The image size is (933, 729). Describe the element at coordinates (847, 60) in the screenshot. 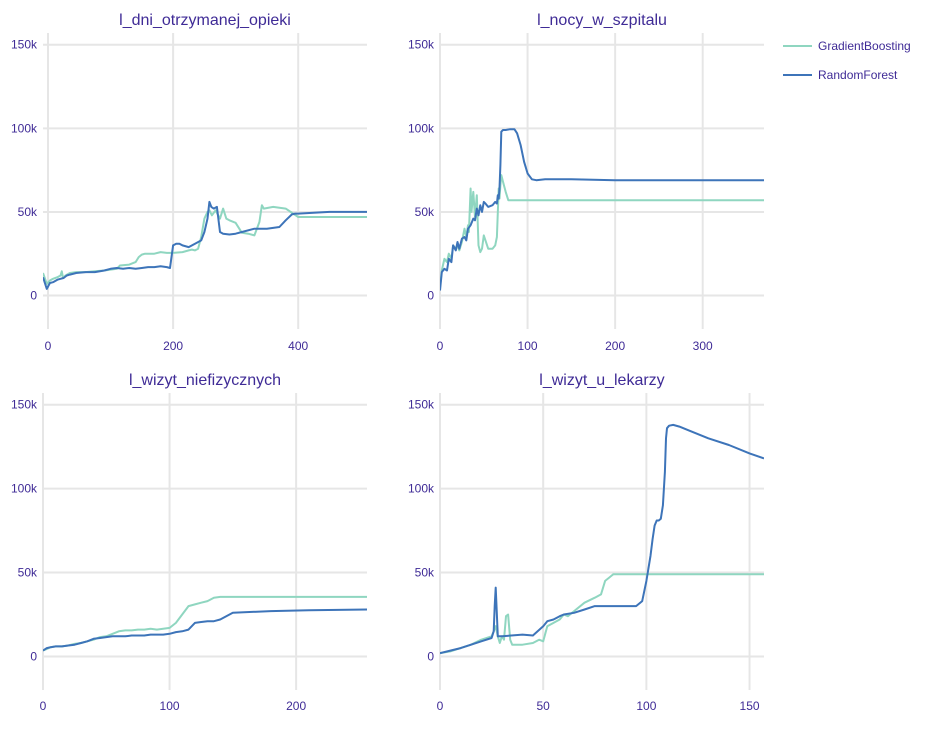

I see `legend: GradientBoosting RandomForest` at that location.